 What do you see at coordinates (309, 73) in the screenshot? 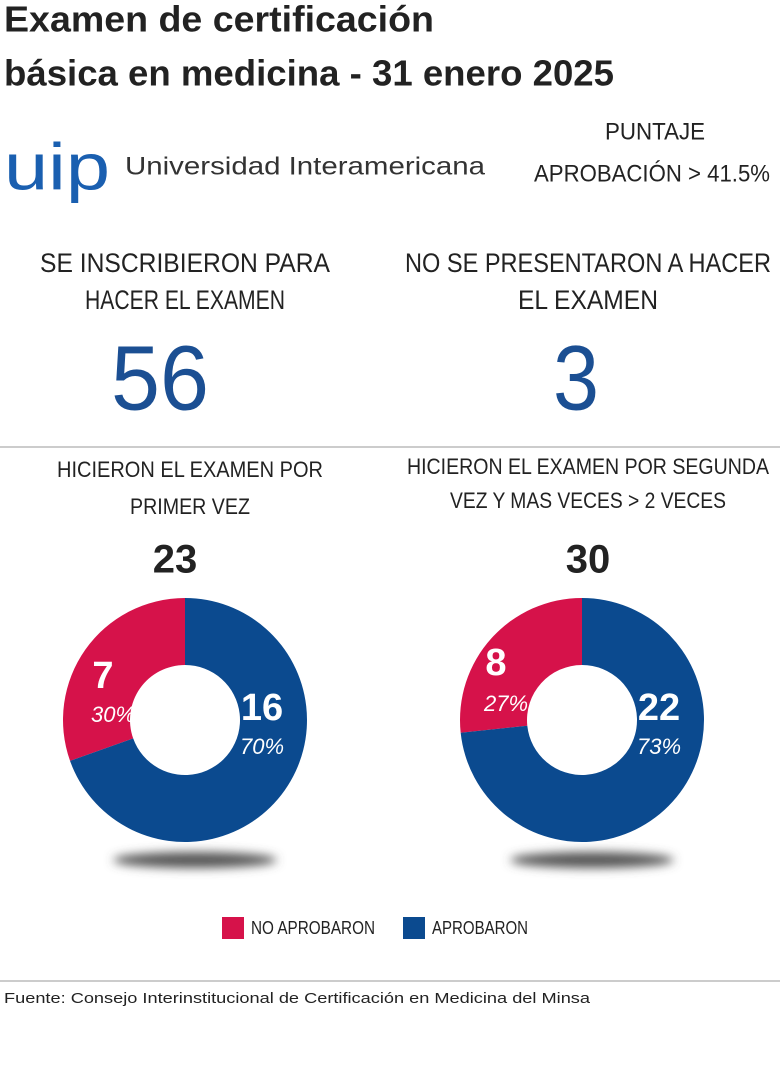
I see `title-line: básica en medicina - 31 enero 2025` at bounding box center [309, 73].